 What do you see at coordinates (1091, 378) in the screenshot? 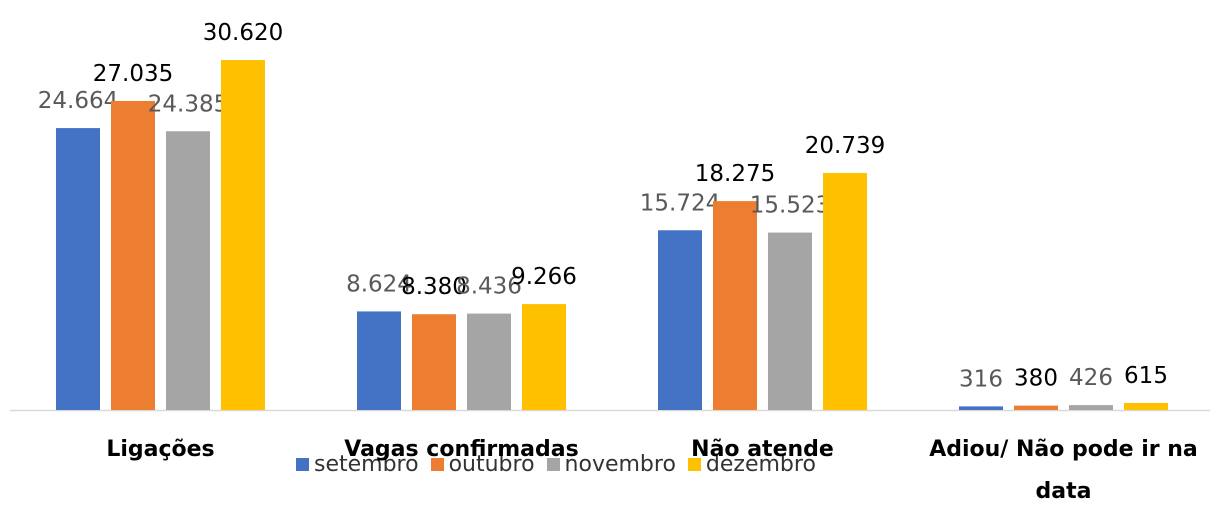
I see `data-label: 426` at bounding box center [1091, 378].